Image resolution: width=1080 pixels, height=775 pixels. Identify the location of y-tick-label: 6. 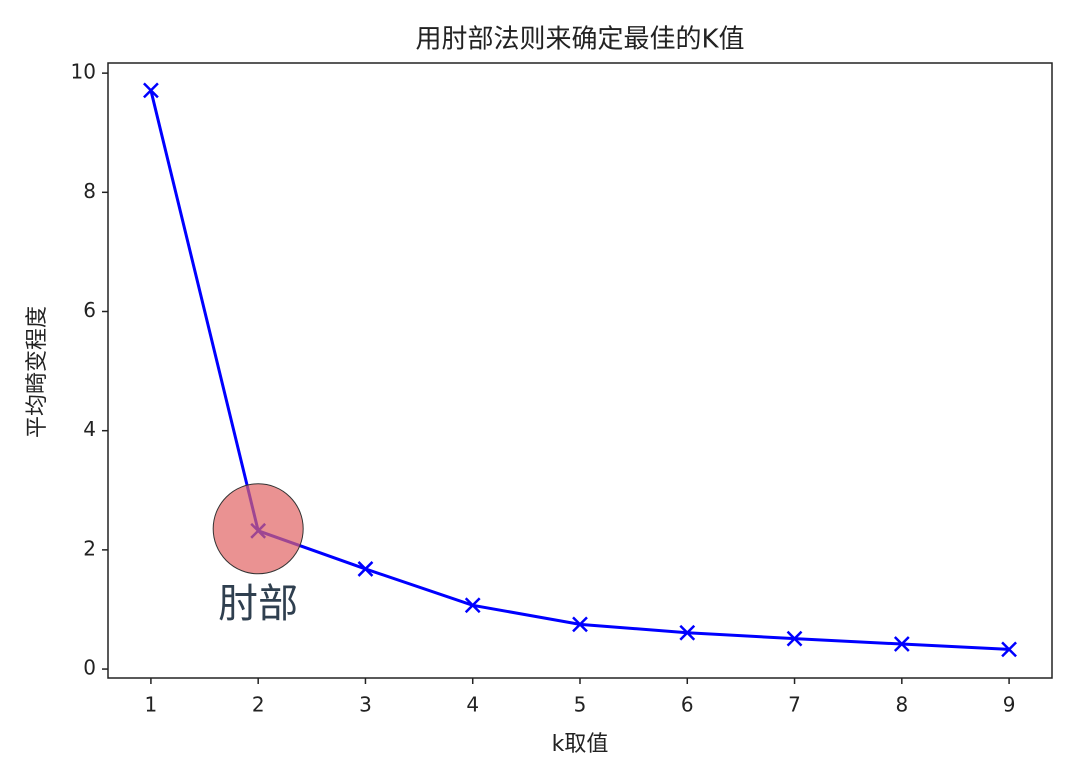
(89, 310).